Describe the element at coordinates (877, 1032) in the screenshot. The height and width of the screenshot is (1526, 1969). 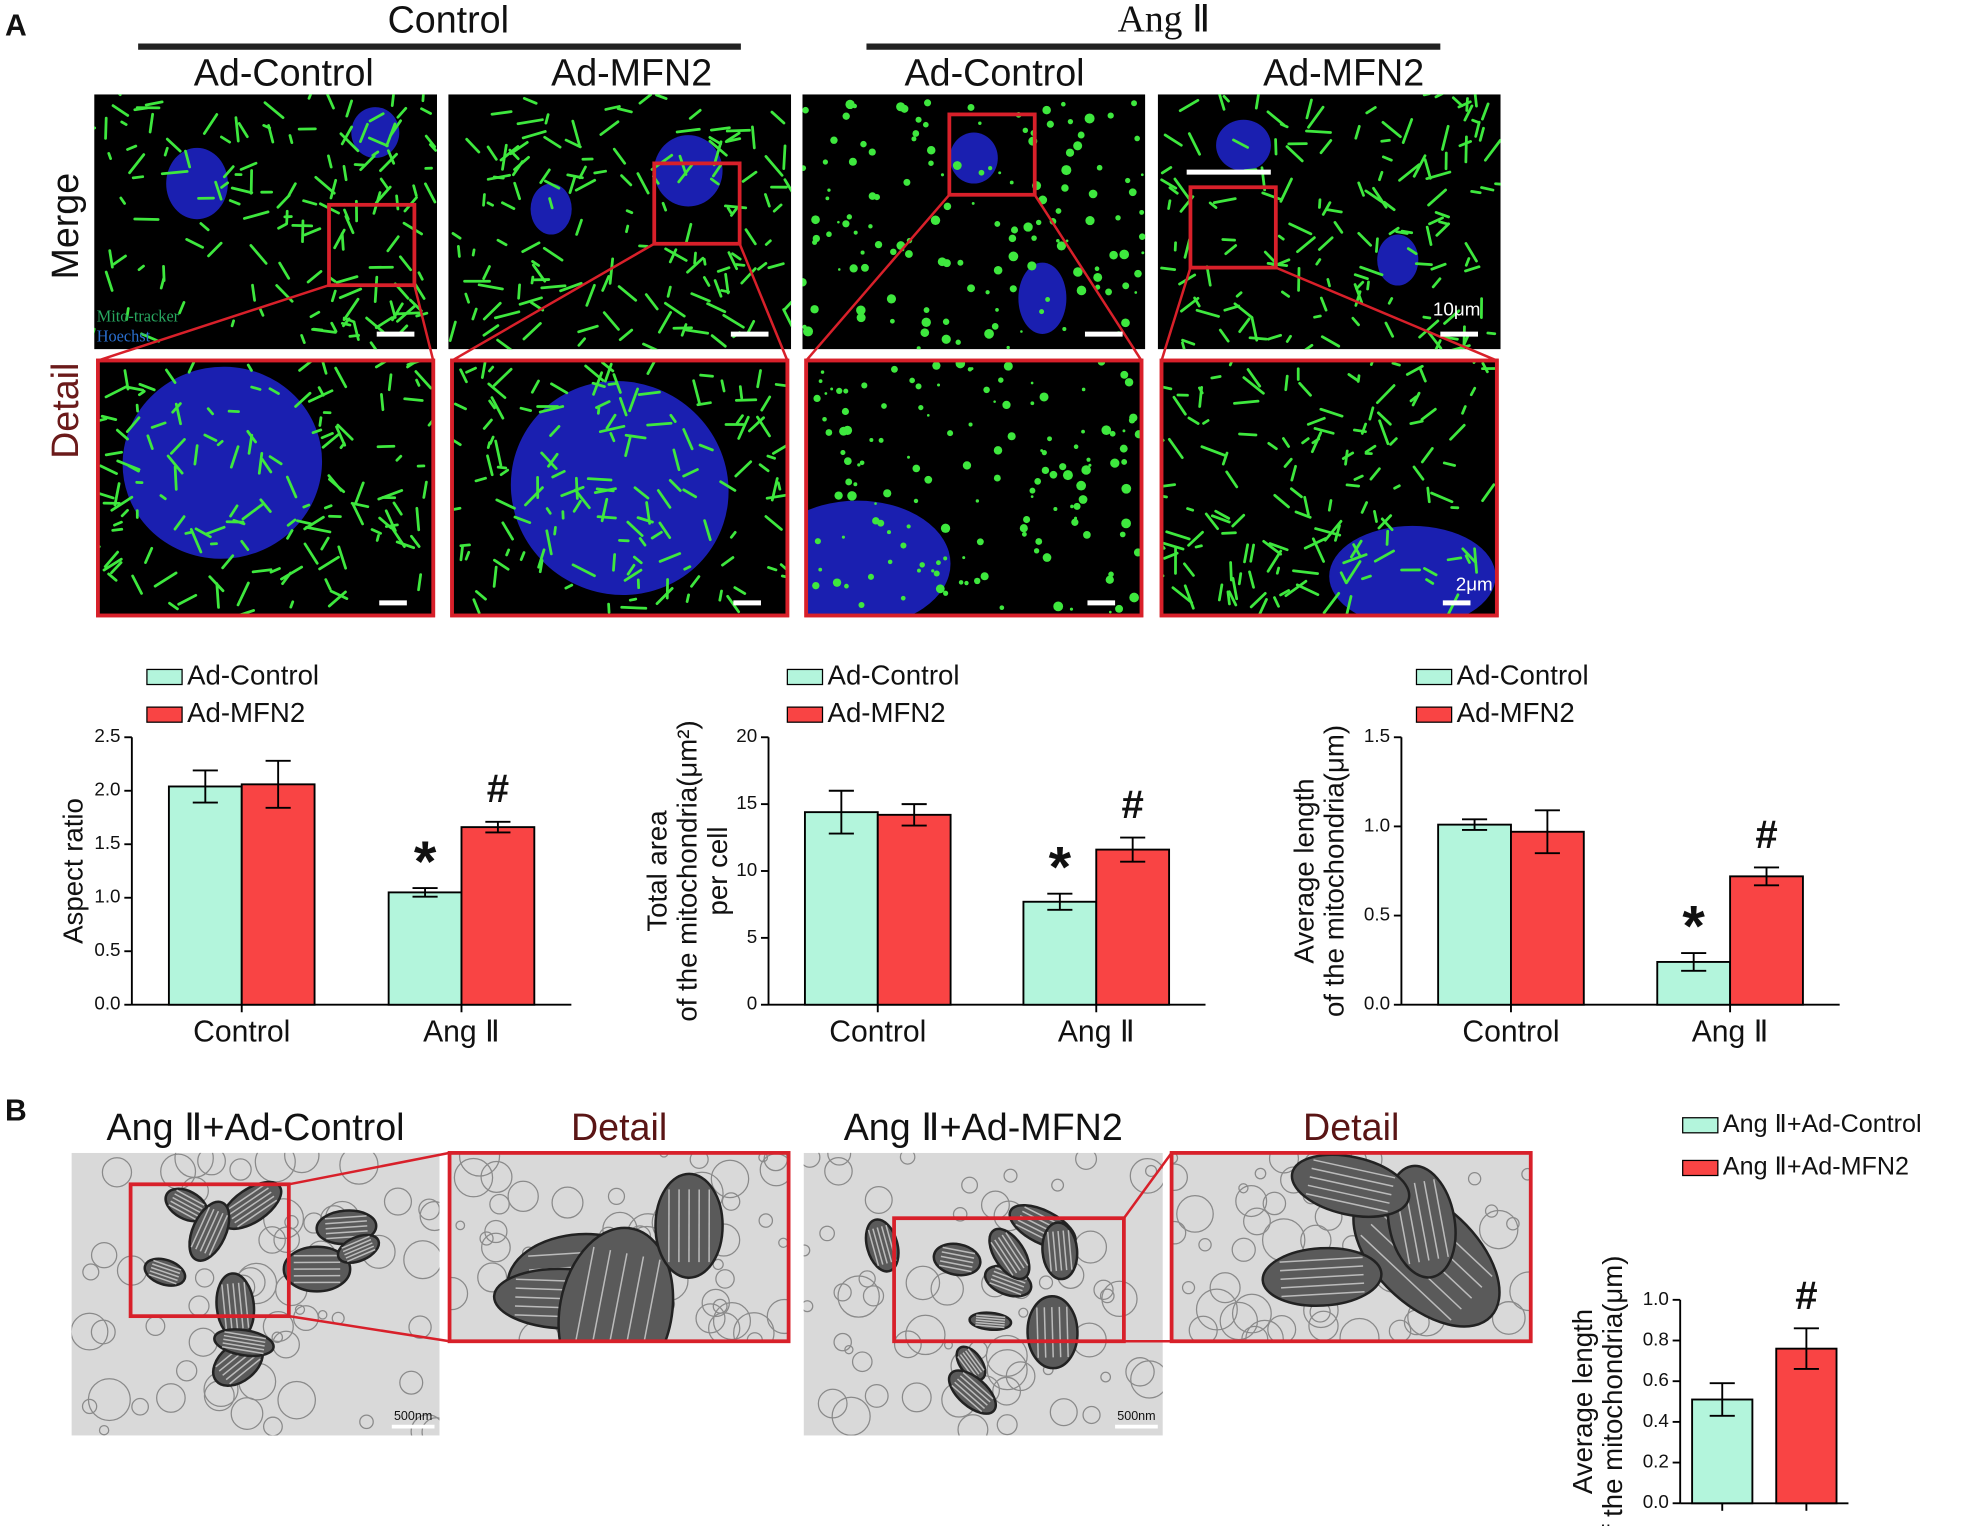
I see `x-tick-label: Control` at that location.